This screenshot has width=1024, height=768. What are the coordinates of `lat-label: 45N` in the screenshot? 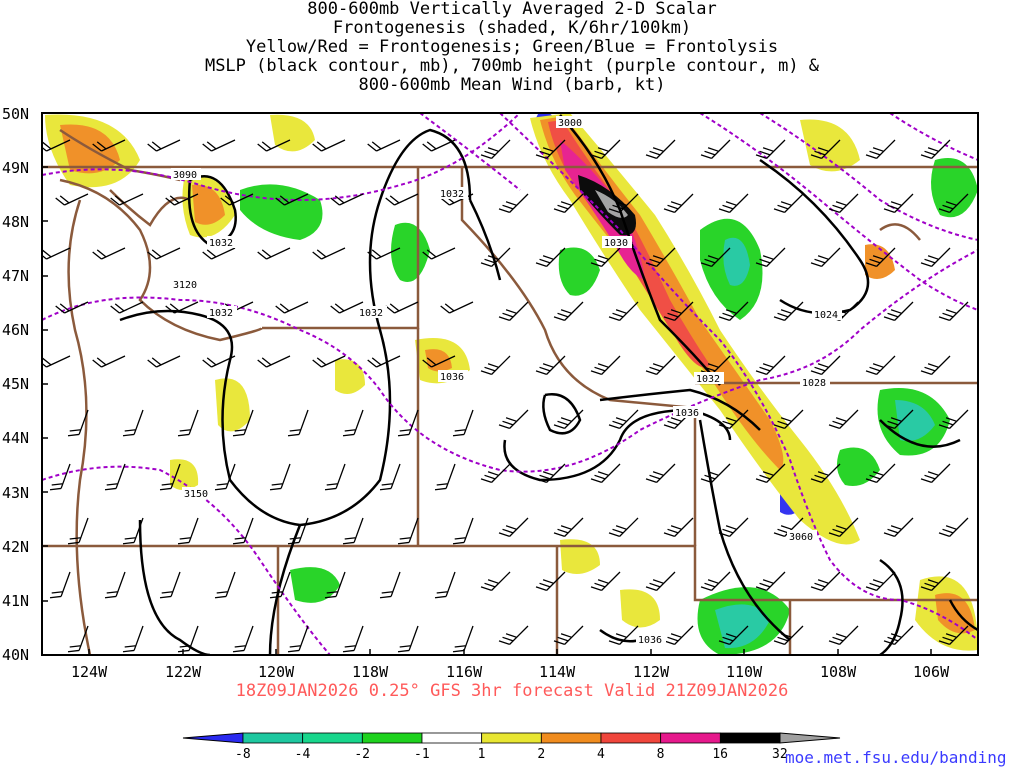 It's located at (15, 384).